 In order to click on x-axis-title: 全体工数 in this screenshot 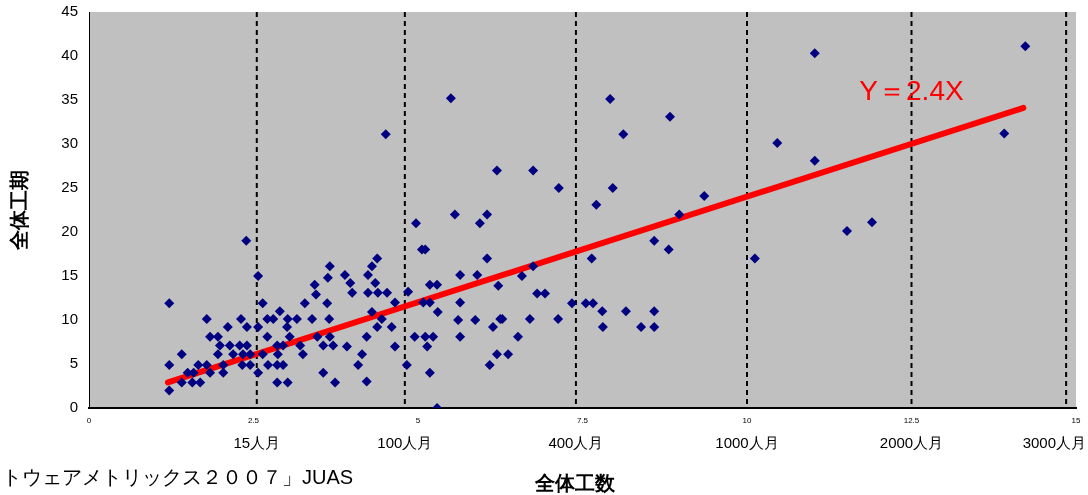, I will do `click(575, 483)`.